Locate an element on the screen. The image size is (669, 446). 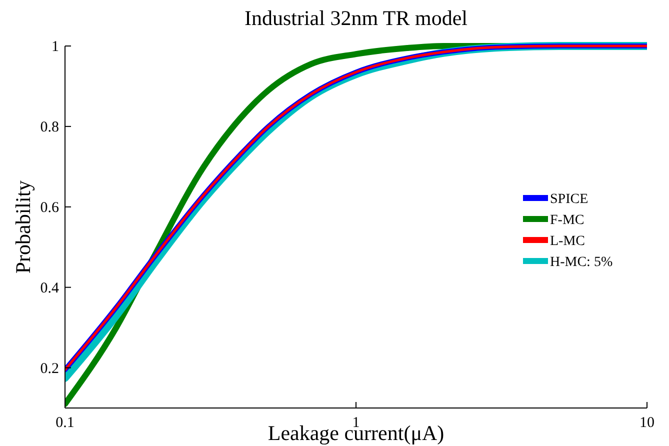
y-tick-label: 0.8 is located at coordinates (49, 127).